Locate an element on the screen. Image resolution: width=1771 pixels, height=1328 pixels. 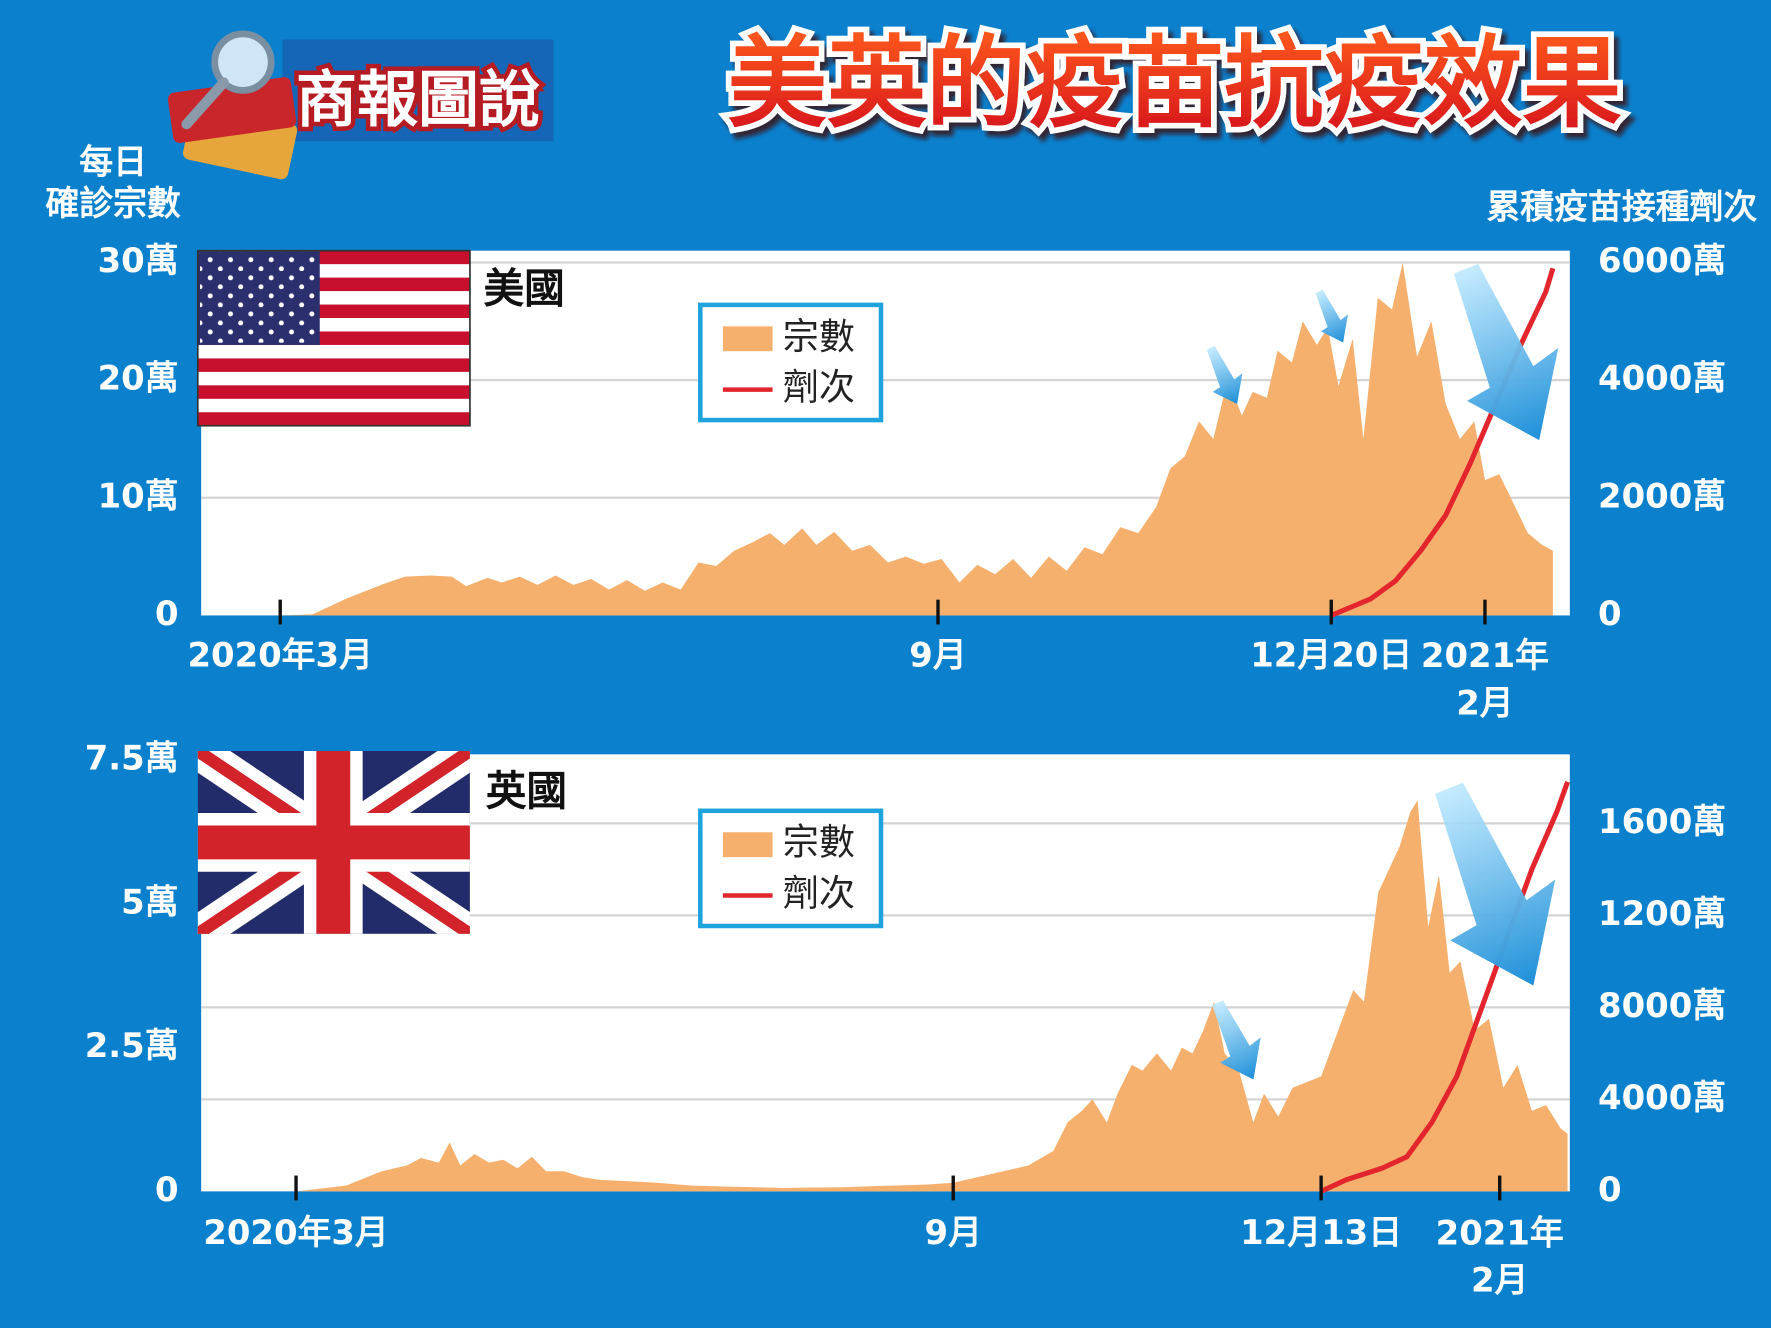
y2-tick-label: 8000萬 is located at coordinates (1662, 1005).